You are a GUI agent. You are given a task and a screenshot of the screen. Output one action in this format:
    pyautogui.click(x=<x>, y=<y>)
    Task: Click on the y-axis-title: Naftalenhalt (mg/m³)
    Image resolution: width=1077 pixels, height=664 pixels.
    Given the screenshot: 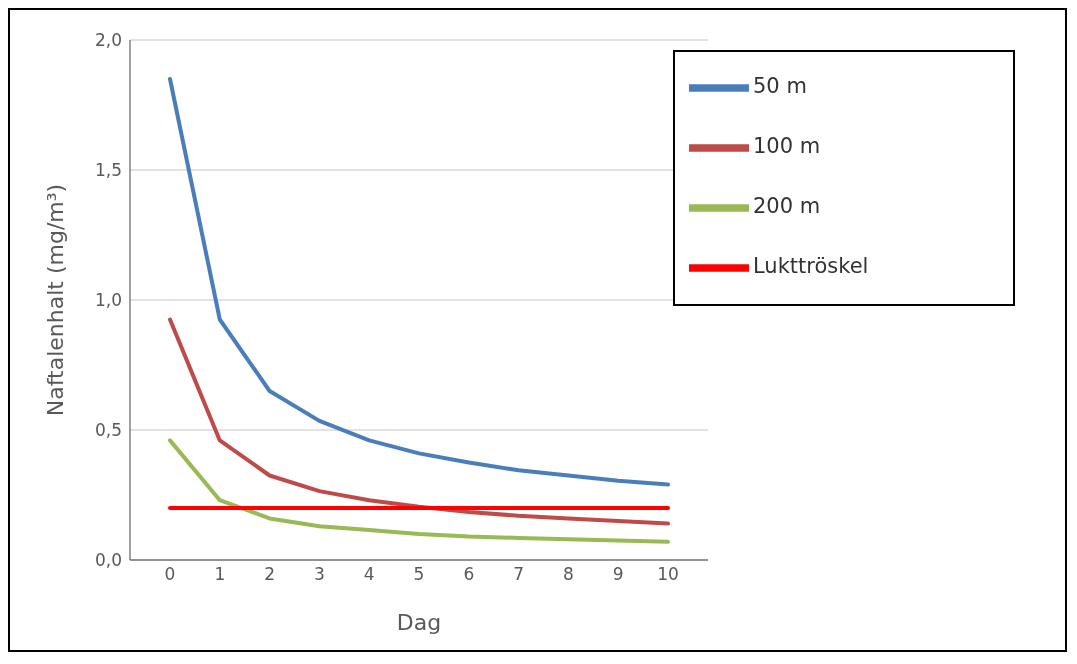 What is the action you would take?
    pyautogui.click(x=55, y=300)
    